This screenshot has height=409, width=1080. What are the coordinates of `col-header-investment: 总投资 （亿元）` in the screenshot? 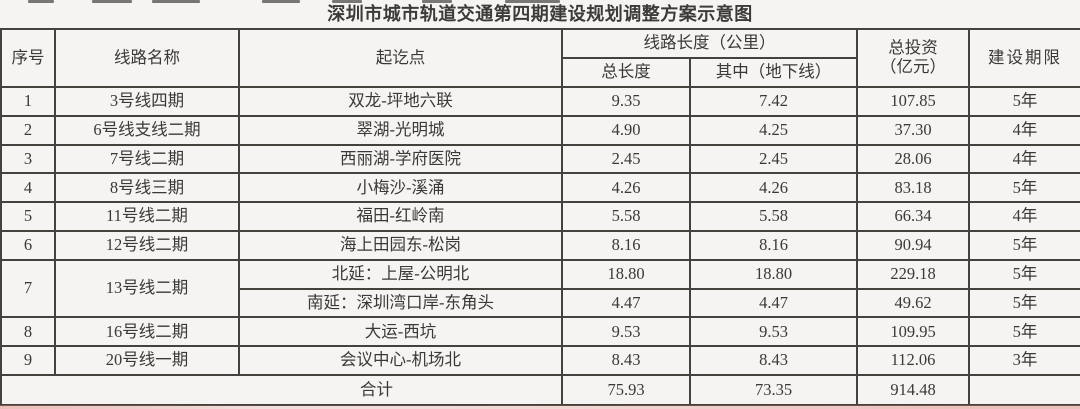 It's located at (913, 58).